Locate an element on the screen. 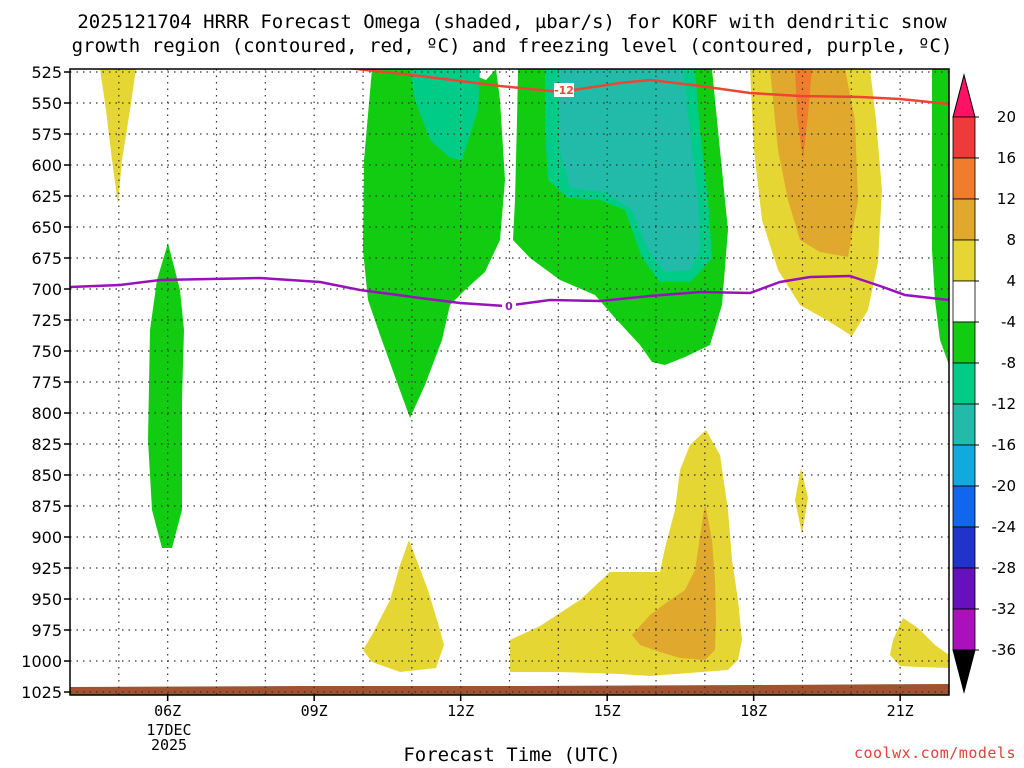  y-tick-label: 750 is located at coordinates (46, 351).